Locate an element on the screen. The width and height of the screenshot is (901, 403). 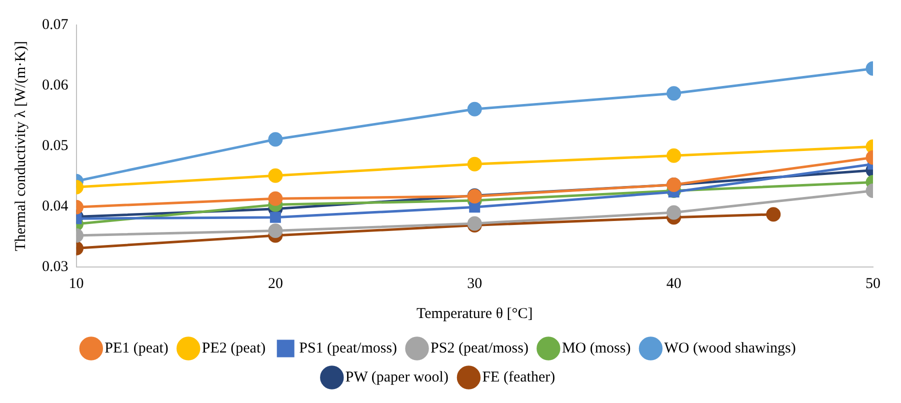
legend-label: MO (moss) is located at coordinates (596, 348).